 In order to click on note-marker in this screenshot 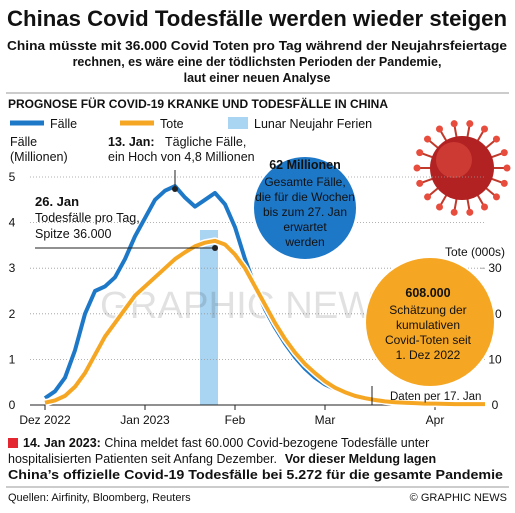, I will do `click(13, 443)`.